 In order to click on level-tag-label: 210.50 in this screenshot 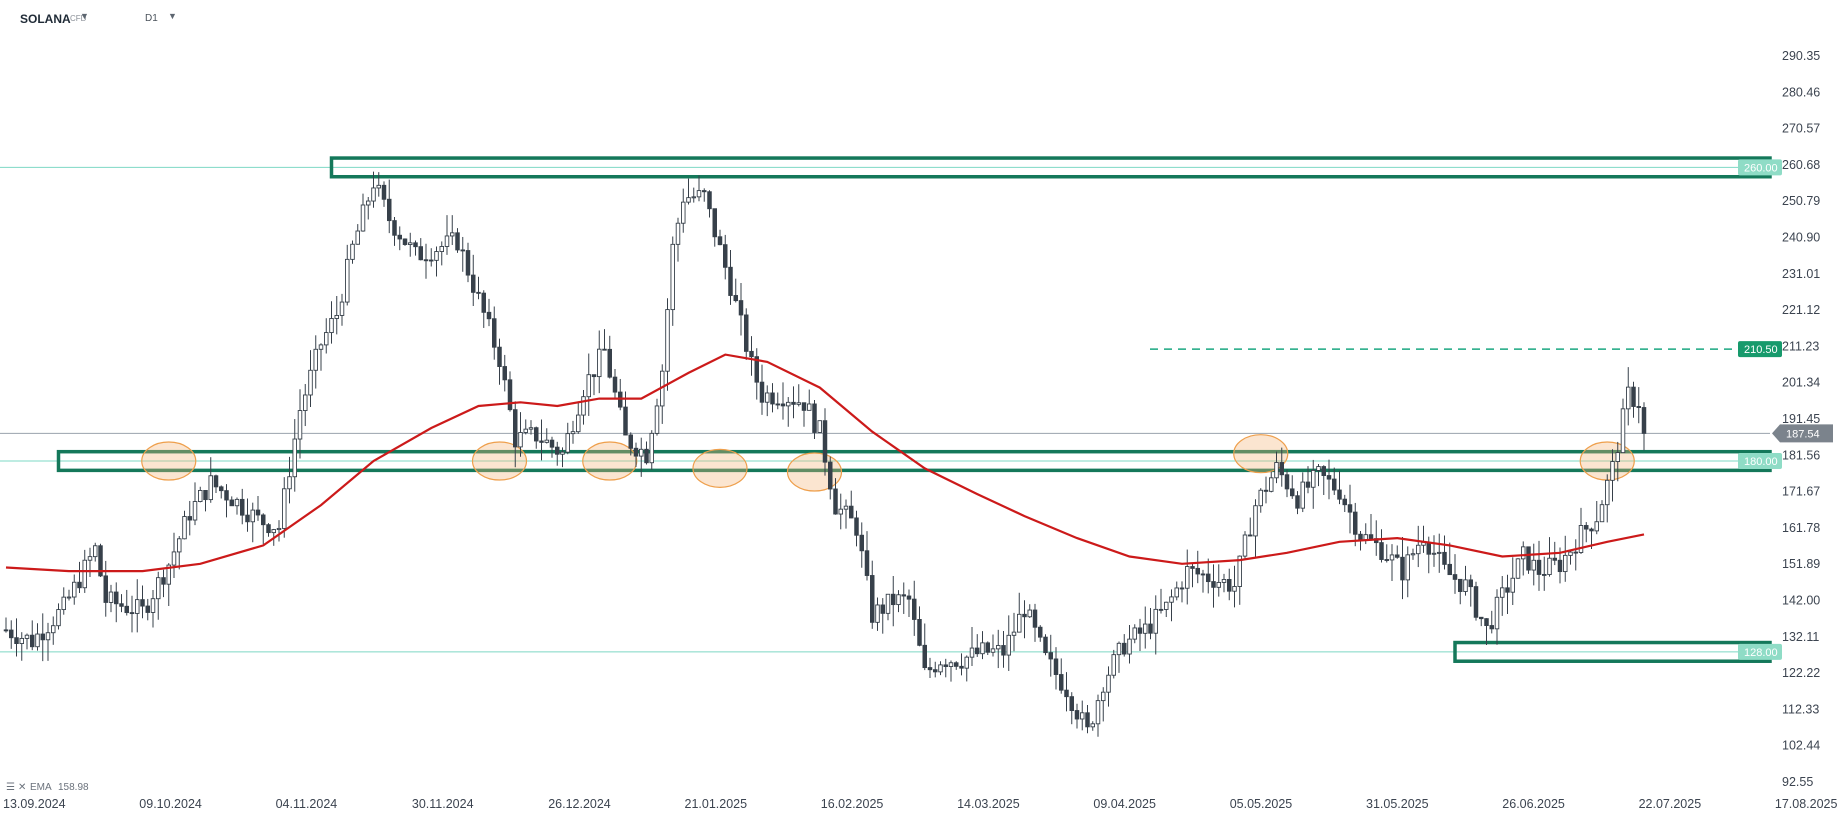, I will do `click(1761, 350)`.